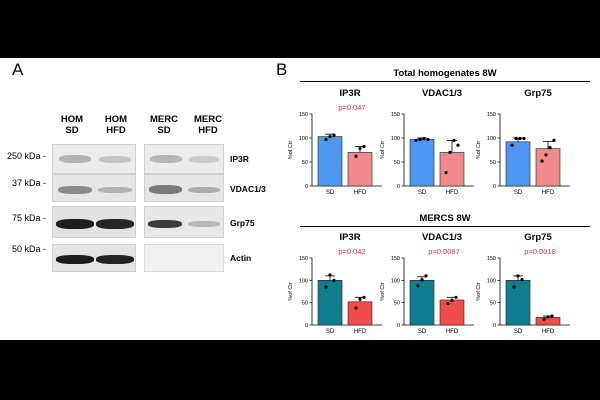 The image size is (600, 400). What do you see at coordinates (164, 130) in the screenshot?
I see `lane-label-line2: SD` at bounding box center [164, 130].